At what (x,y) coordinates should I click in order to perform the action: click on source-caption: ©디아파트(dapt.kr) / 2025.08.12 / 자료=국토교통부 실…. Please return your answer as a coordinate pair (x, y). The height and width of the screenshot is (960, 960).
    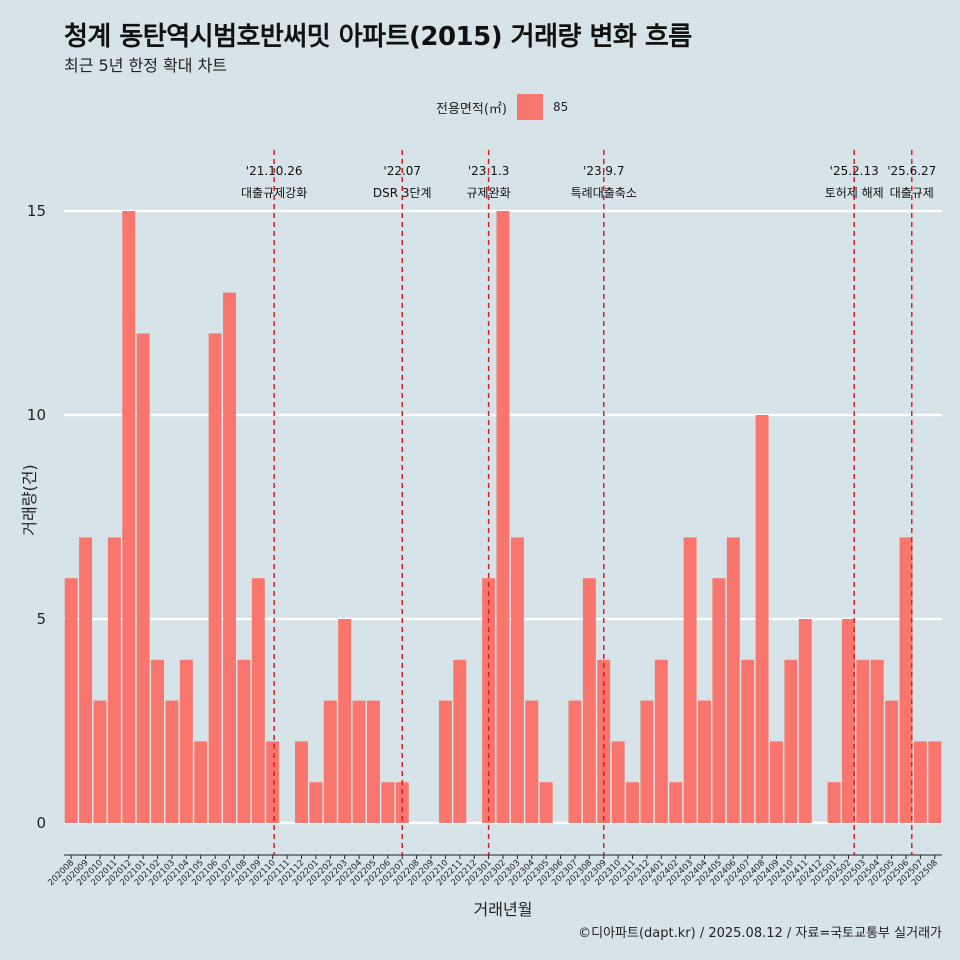
    Looking at the image, I should click on (760, 933).